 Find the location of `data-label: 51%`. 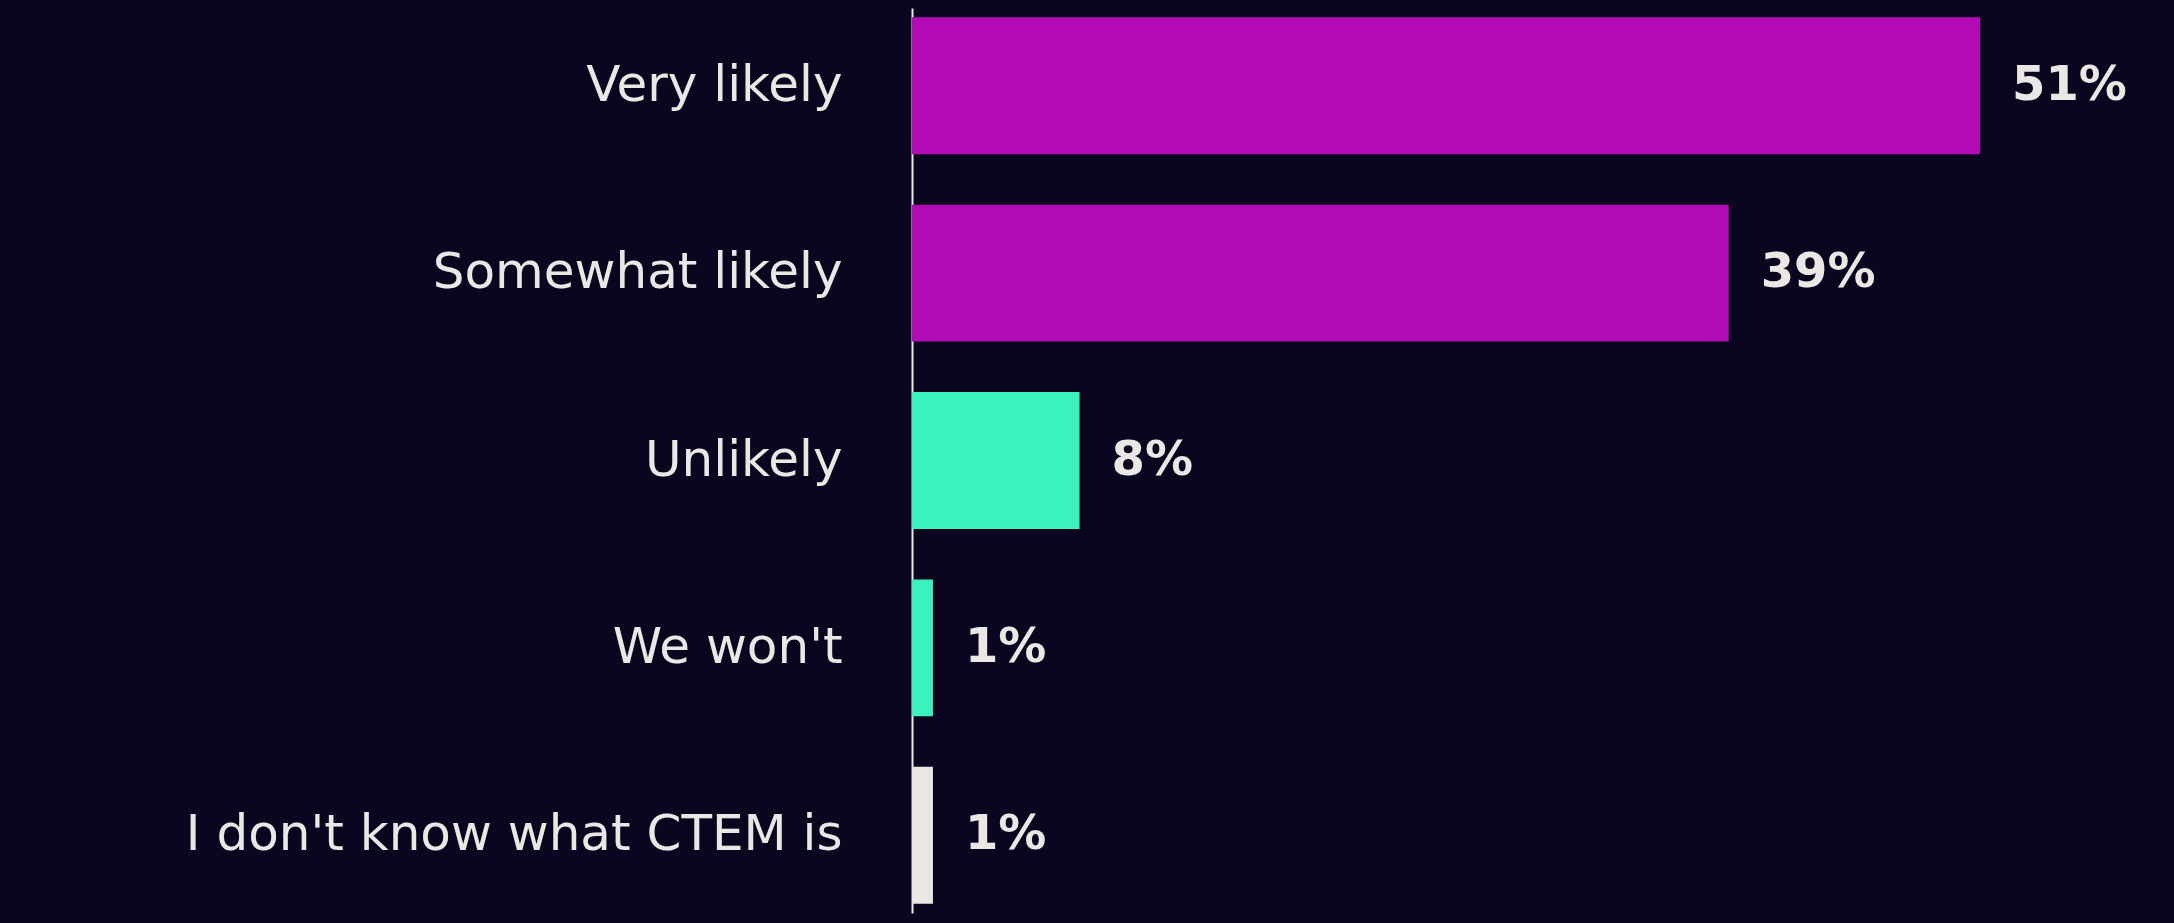

data-label: 51% is located at coordinates (2069, 82).